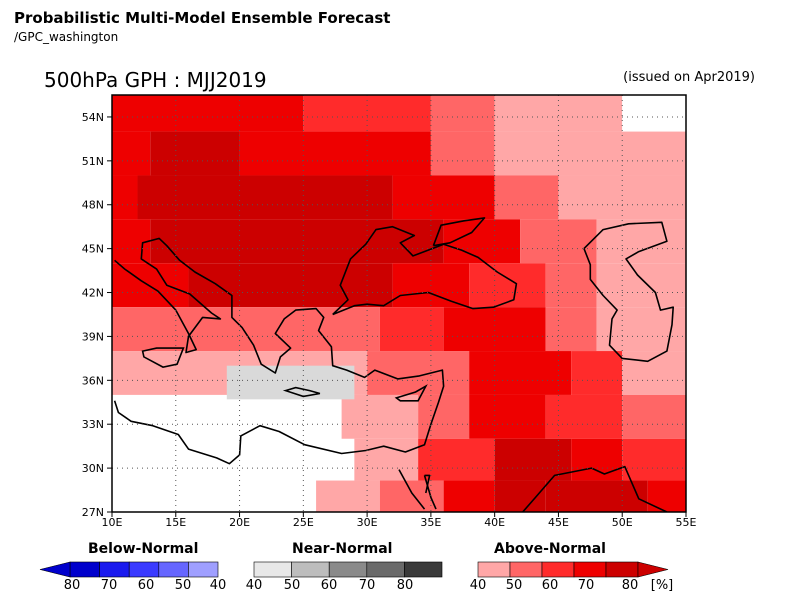  What do you see at coordinates (367, 522) in the screenshot?
I see `lon-label: 30E` at bounding box center [367, 522].